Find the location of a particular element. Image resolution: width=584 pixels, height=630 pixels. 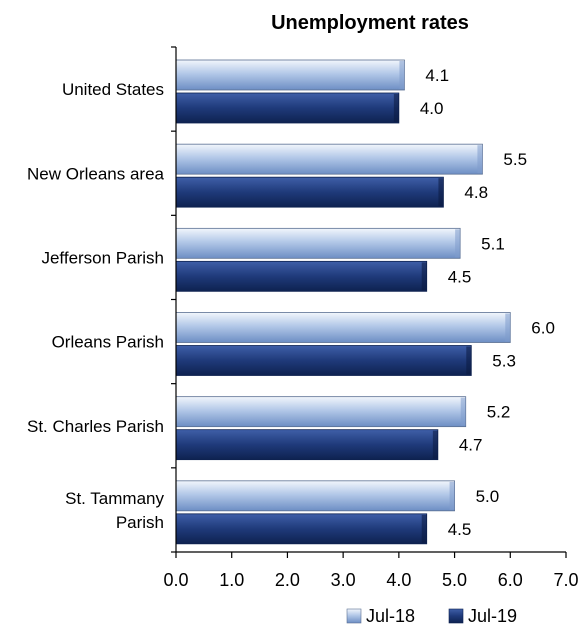

data-label: 5.3 is located at coordinates (504, 361).